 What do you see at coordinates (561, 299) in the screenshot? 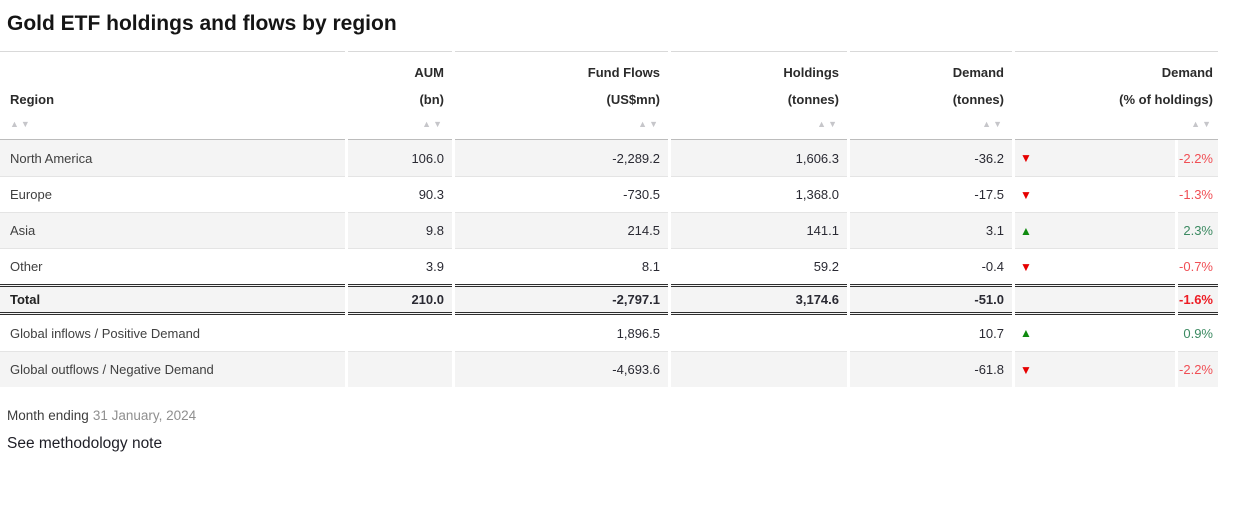
I see `fund-flows-cell: -2,797.1` at bounding box center [561, 299].